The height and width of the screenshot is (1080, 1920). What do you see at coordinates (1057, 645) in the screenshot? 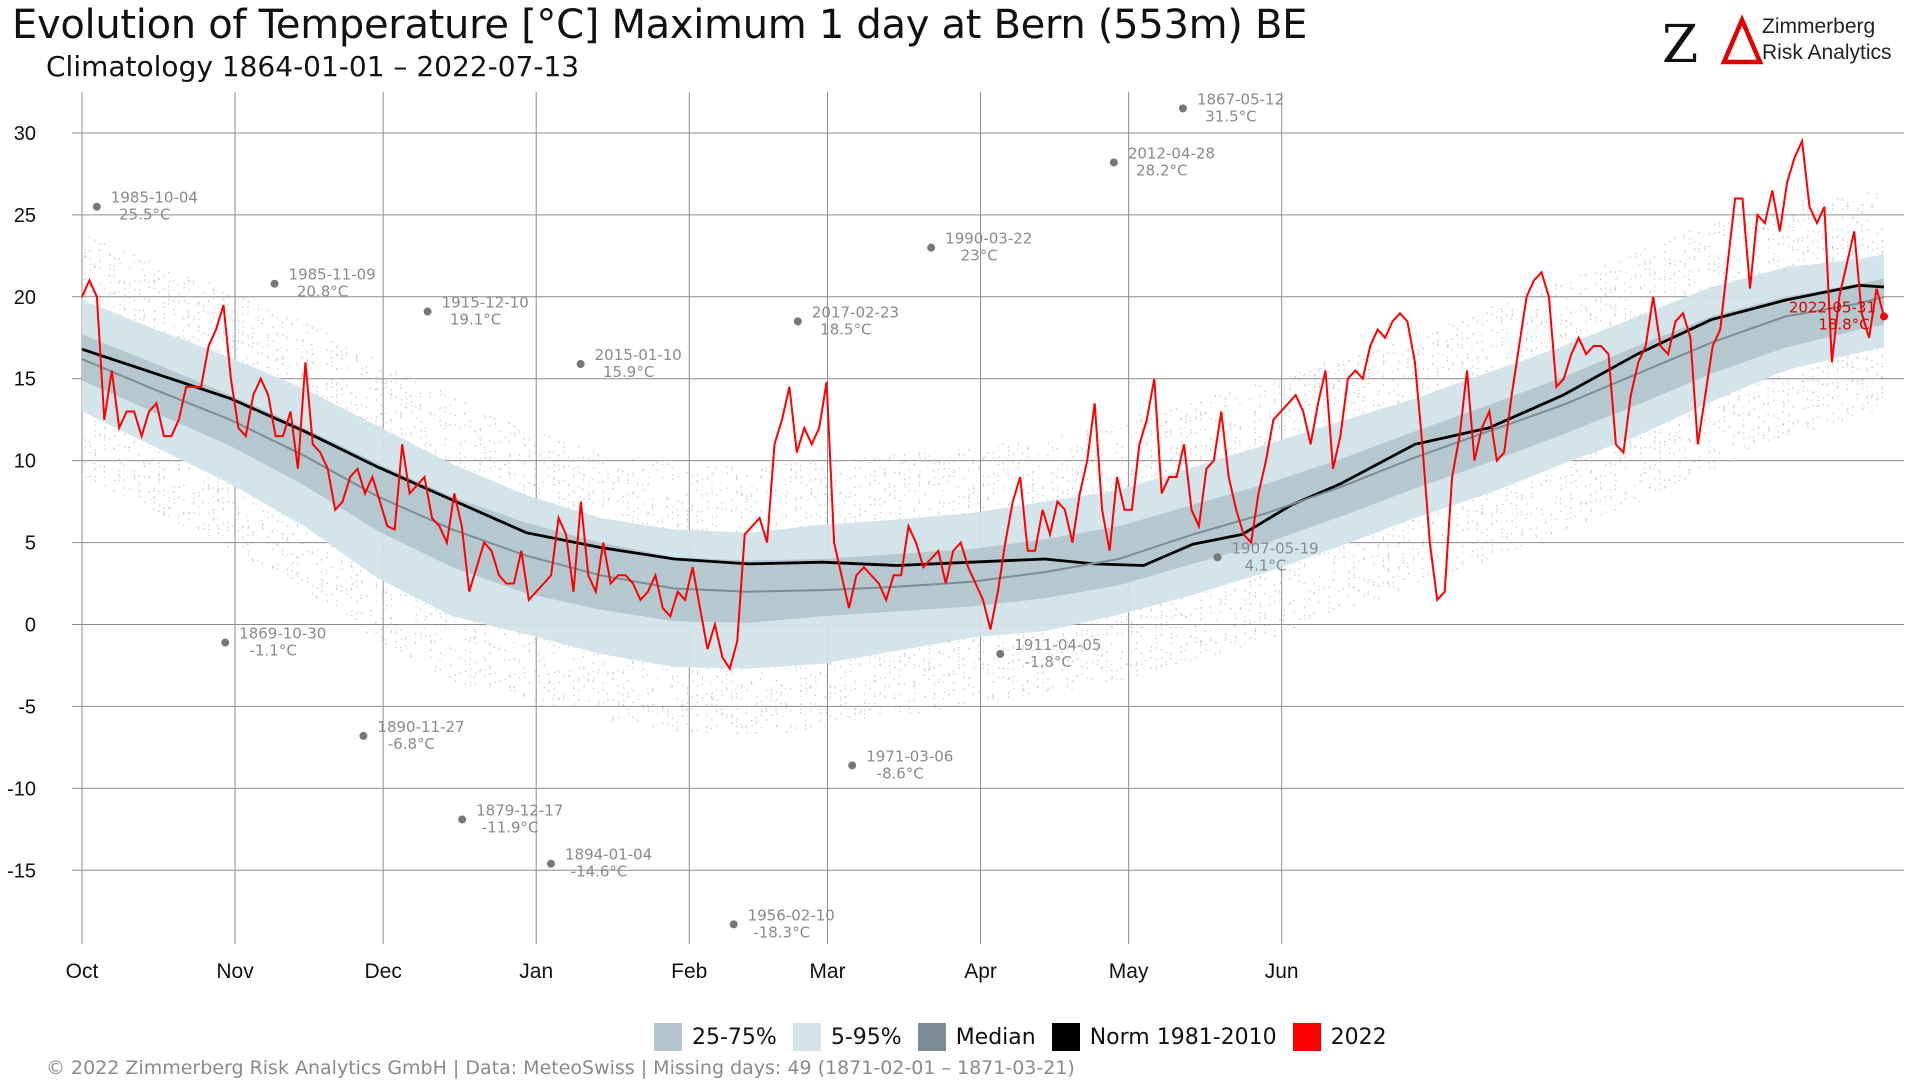
I see `record-date: 1911-04-05` at bounding box center [1057, 645].